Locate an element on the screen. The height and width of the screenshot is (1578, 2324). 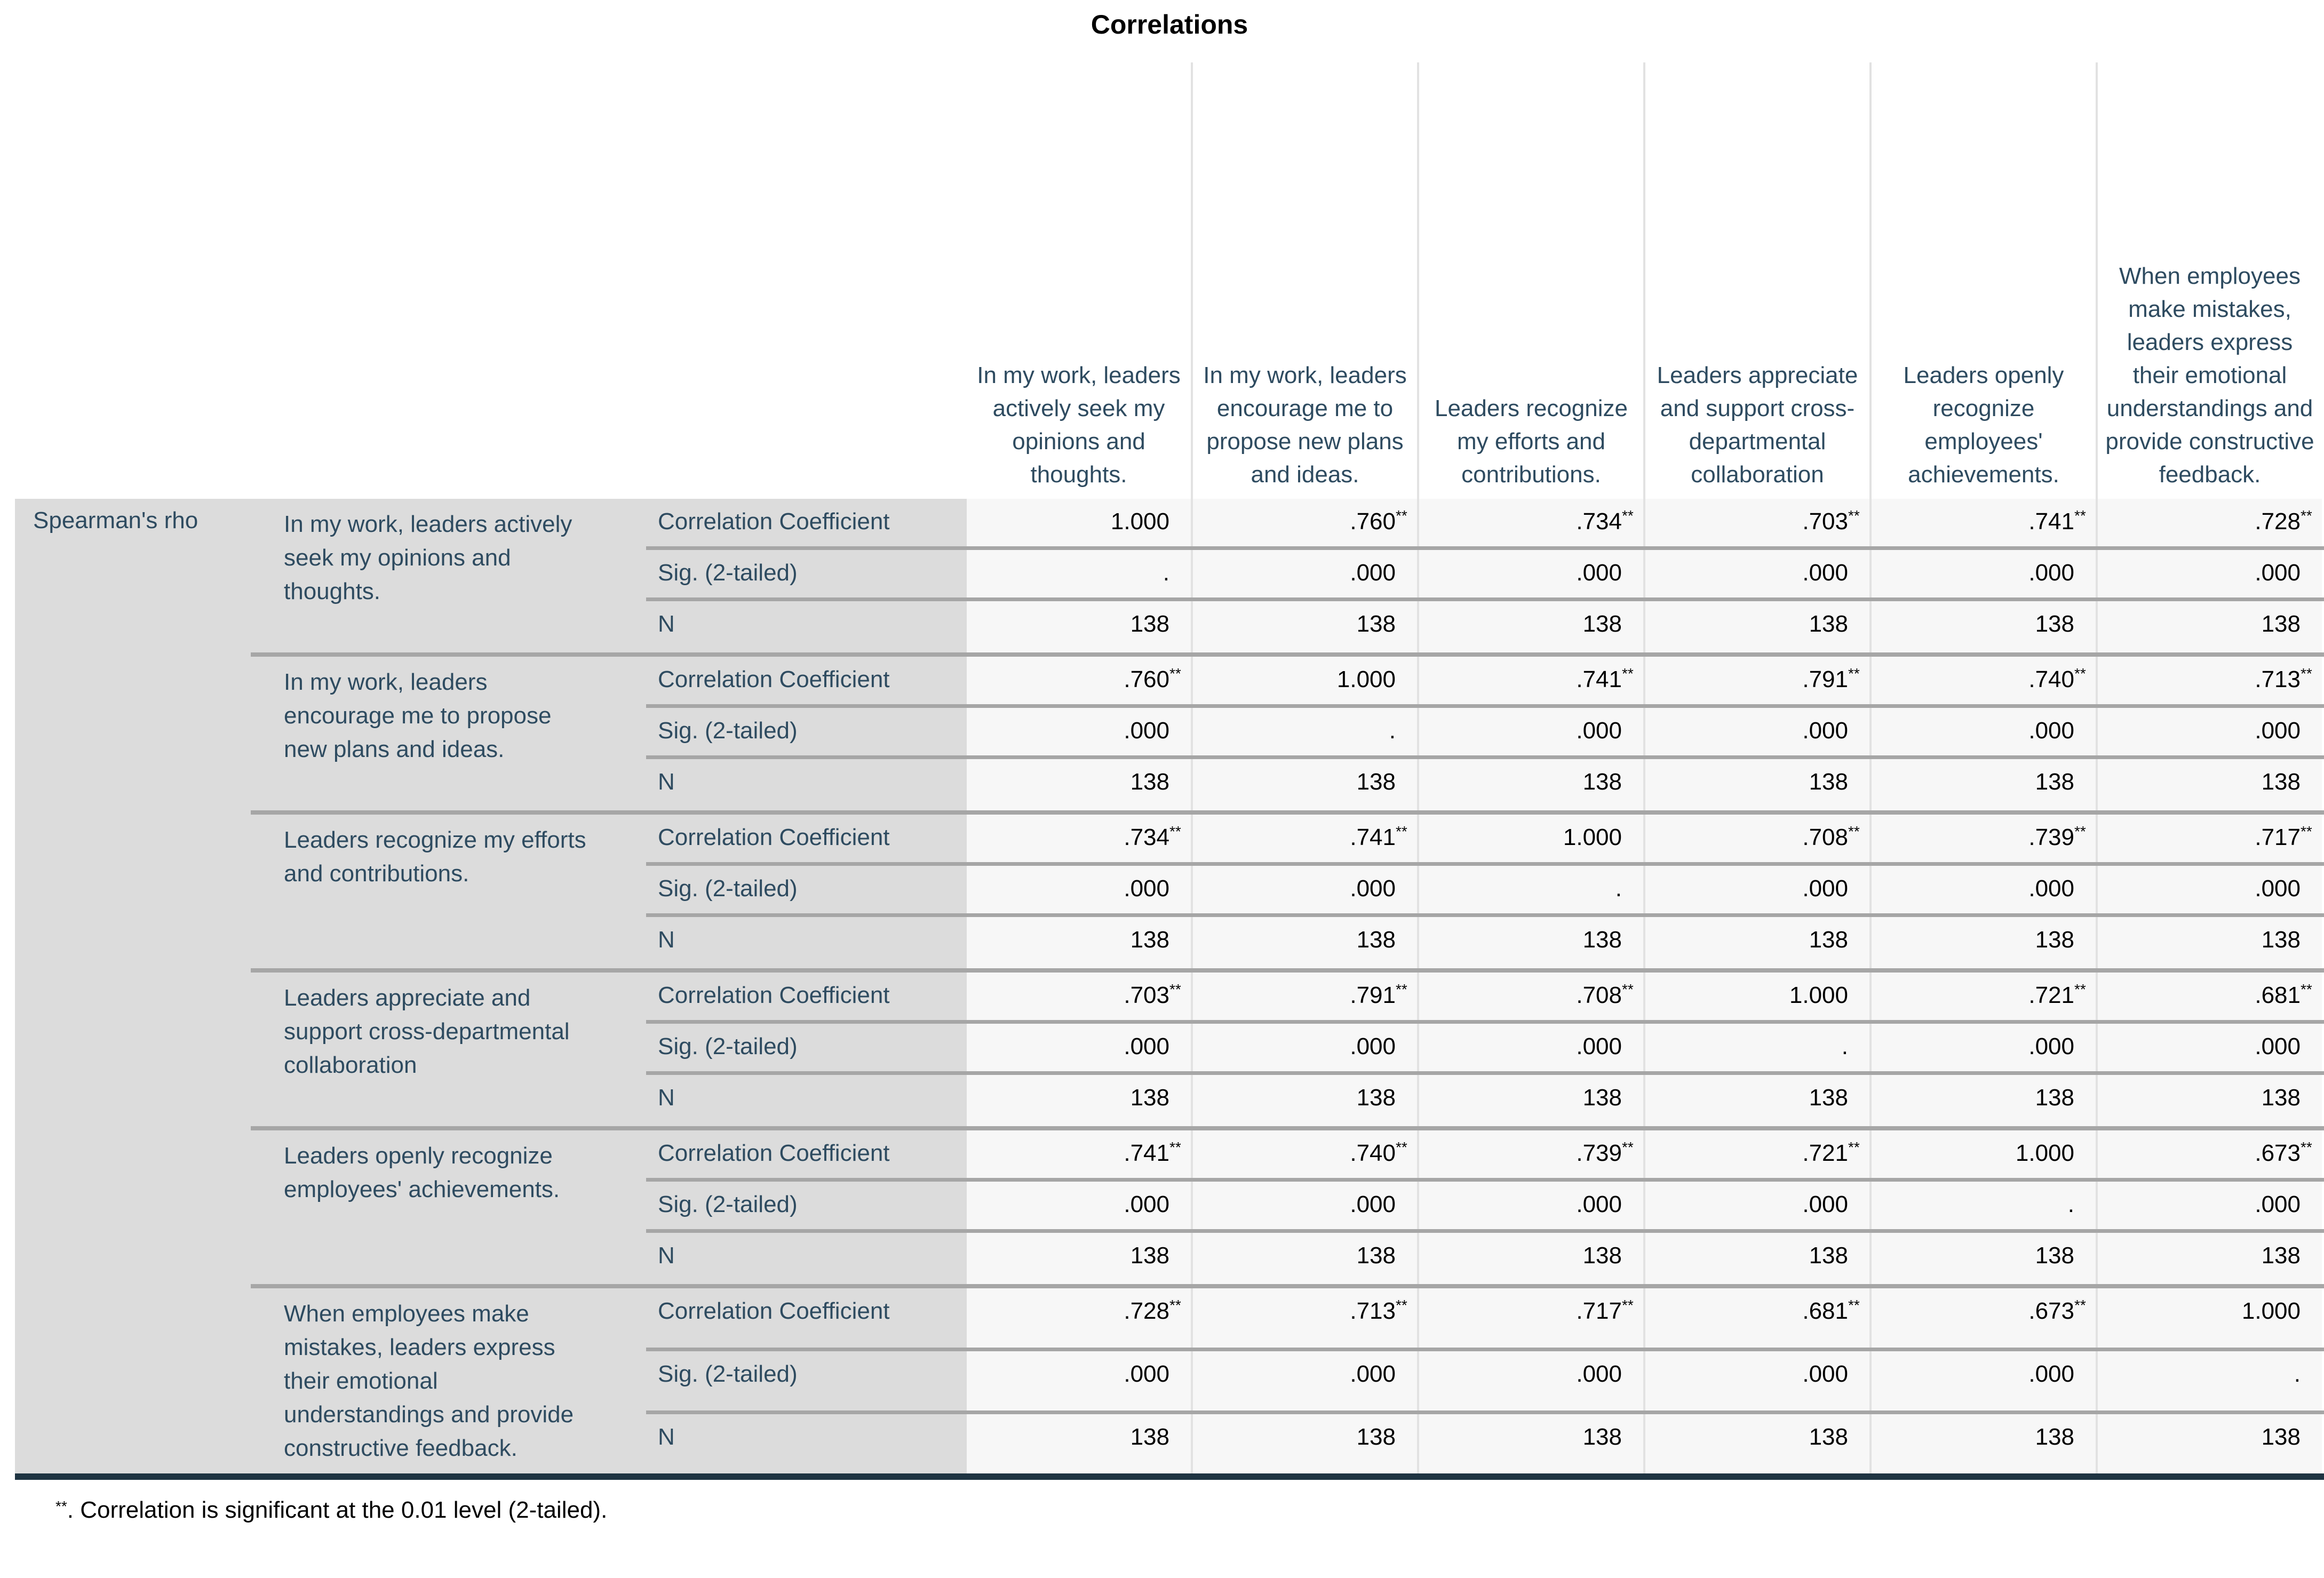
cell-value: .703 is located at coordinates (1146, 995).